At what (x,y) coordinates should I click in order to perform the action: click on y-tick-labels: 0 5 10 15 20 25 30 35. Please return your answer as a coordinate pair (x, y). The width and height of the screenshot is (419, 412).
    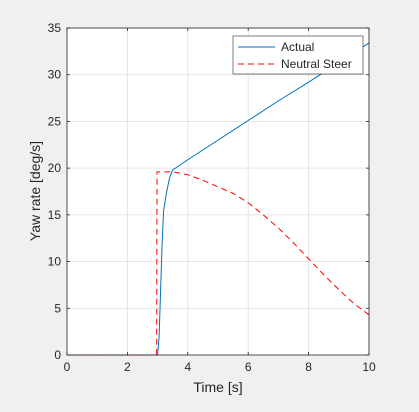
    Looking at the image, I should click on (55, 191).